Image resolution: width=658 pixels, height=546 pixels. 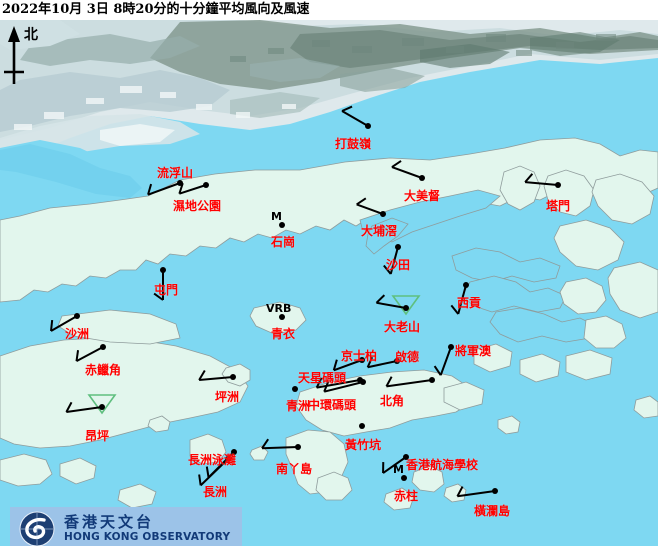 What do you see at coordinates (359, 356) in the screenshot?
I see `station-label: 京士柏` at bounding box center [359, 356].